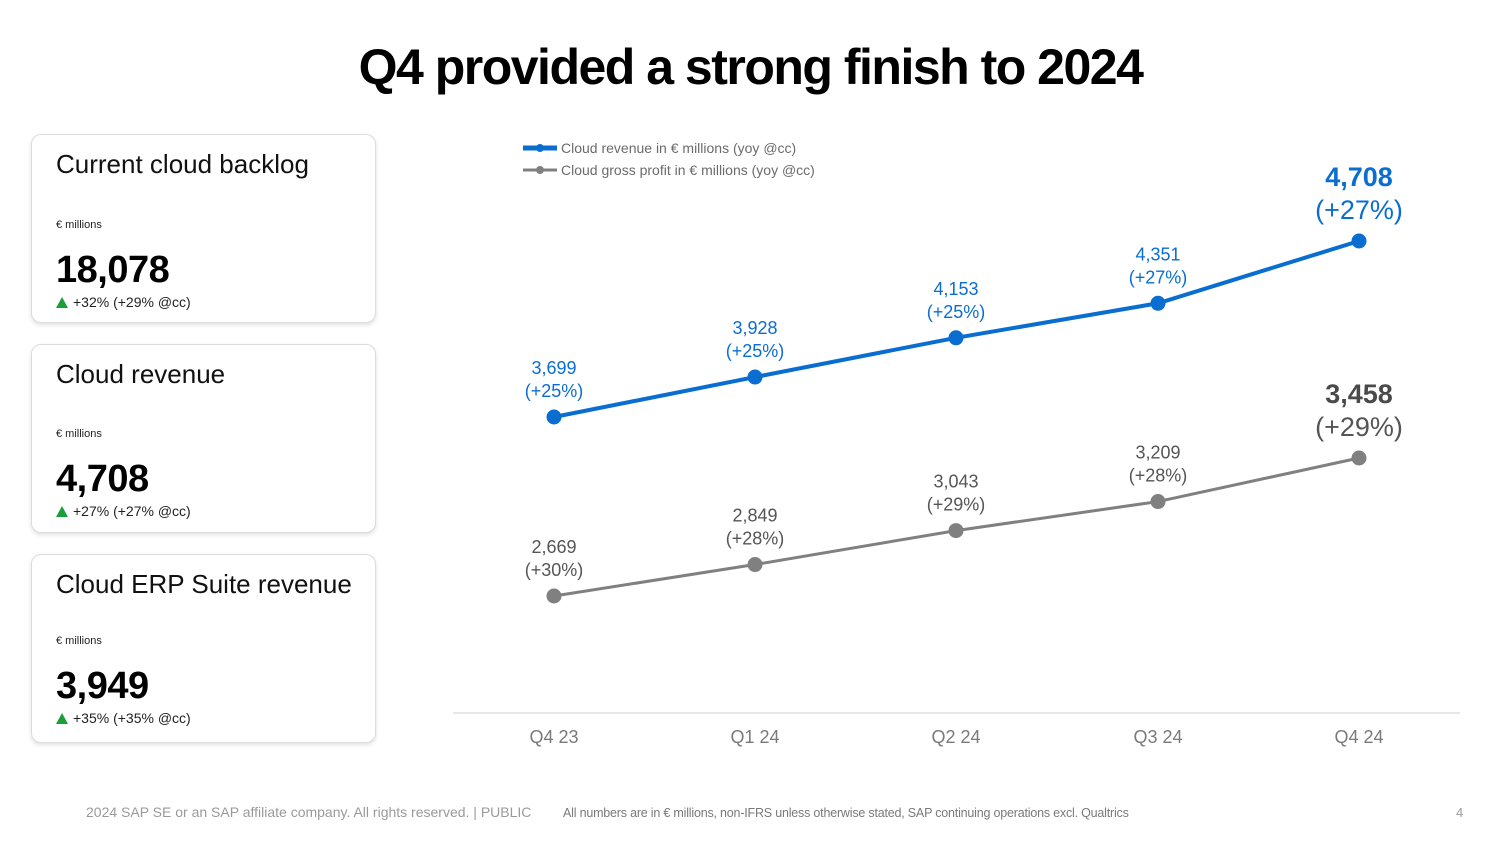 The image size is (1501, 842). What do you see at coordinates (553, 368) in the screenshot?
I see `data-value-label: 3,699` at bounding box center [553, 368].